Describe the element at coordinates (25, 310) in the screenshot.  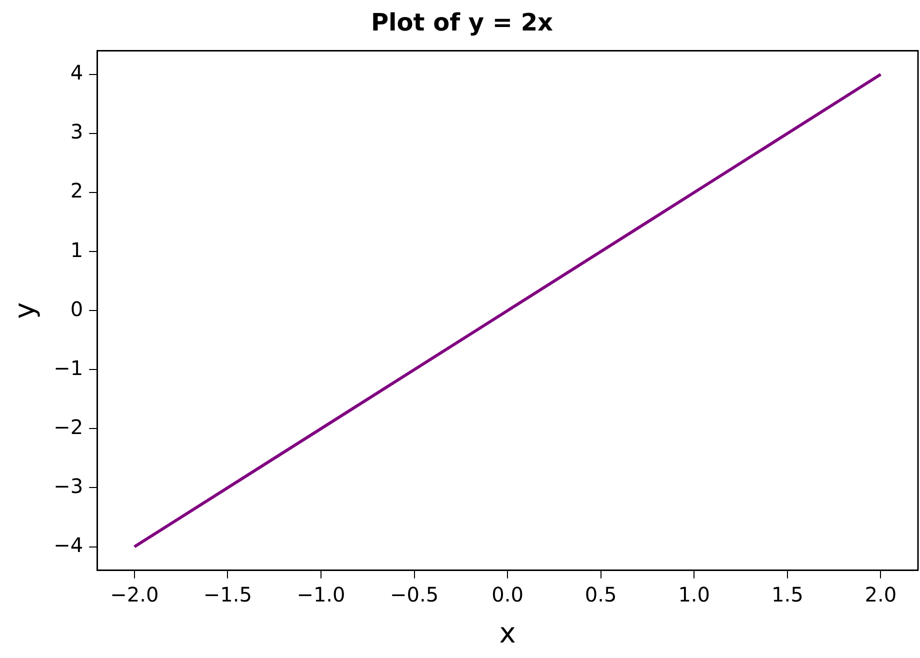
I see `y-axis-title: y` at that location.